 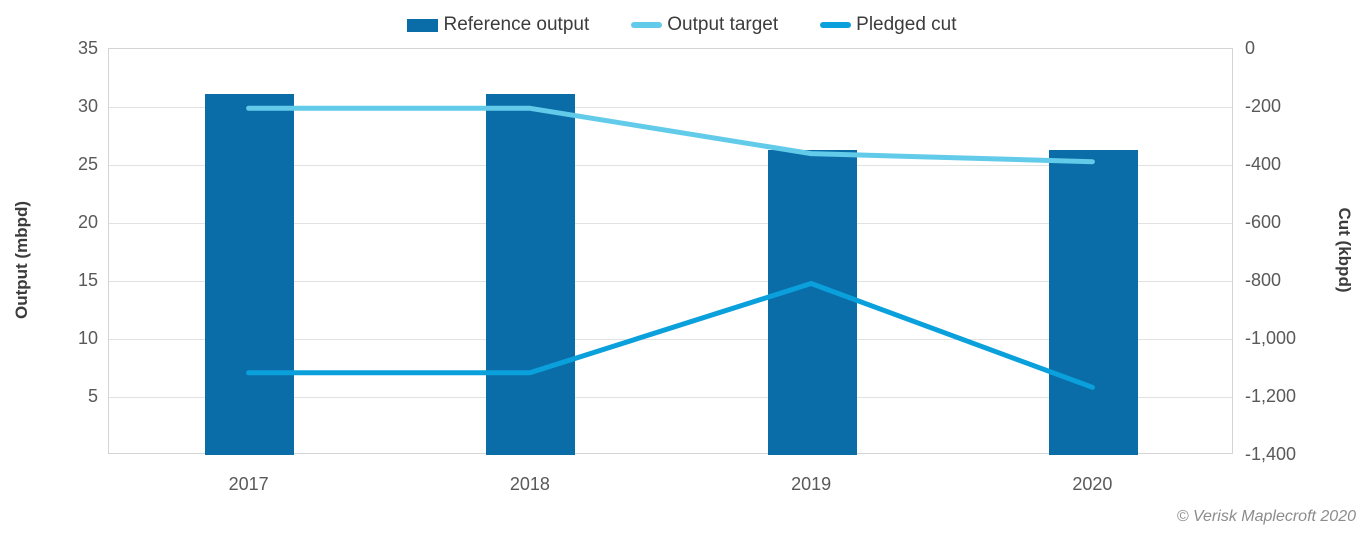 I want to click on legend-item-pledged-cut: Pledged cut, so click(x=888, y=25).